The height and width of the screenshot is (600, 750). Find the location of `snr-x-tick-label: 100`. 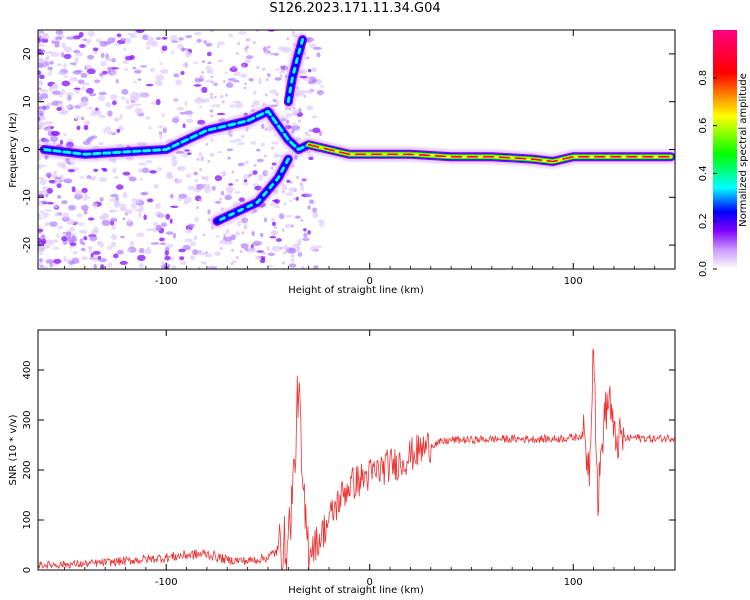

snr-x-tick-label: 100 is located at coordinates (573, 582).